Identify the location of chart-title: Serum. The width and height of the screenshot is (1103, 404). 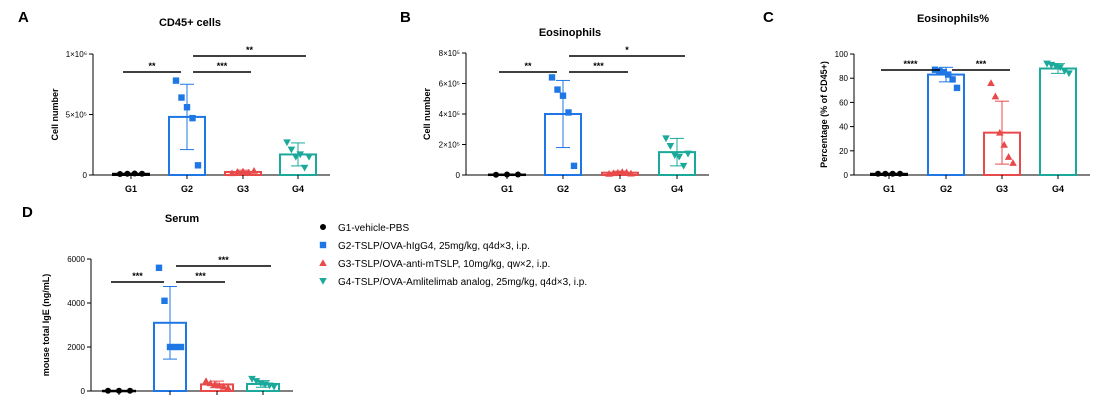
(182, 219).